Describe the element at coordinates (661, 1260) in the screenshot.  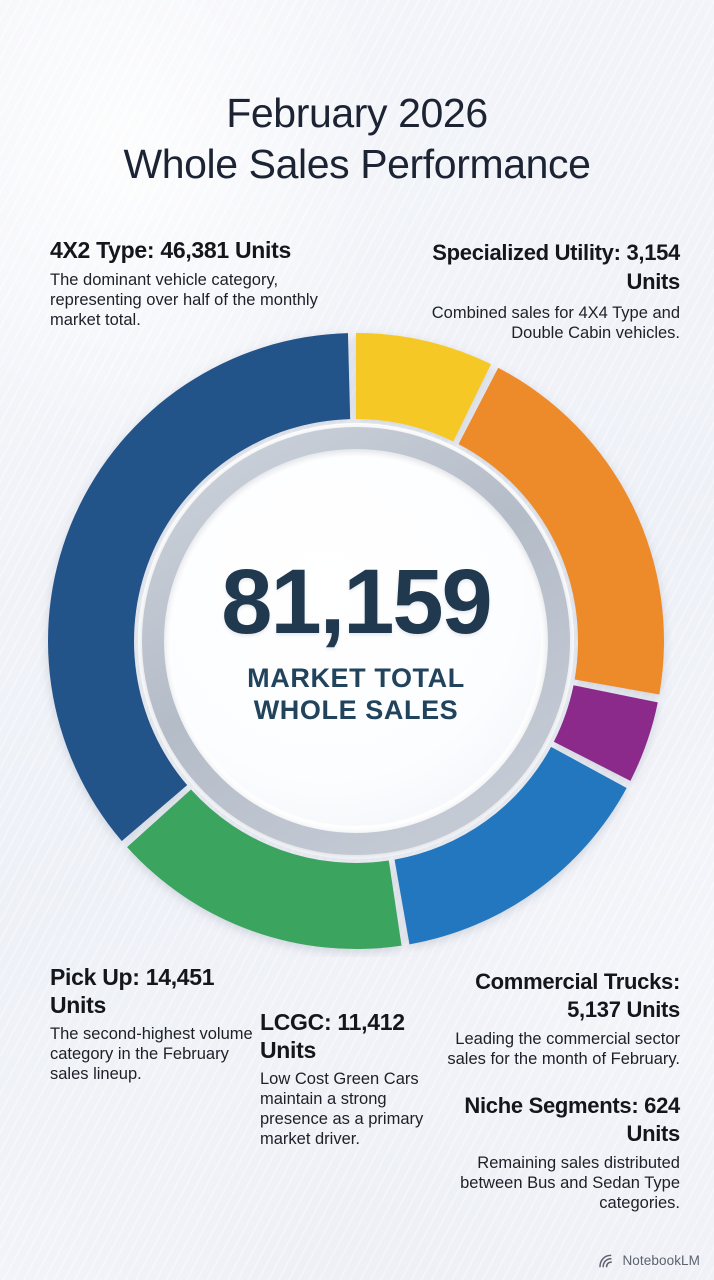
I see `watermark-label: NotebookLM` at that location.